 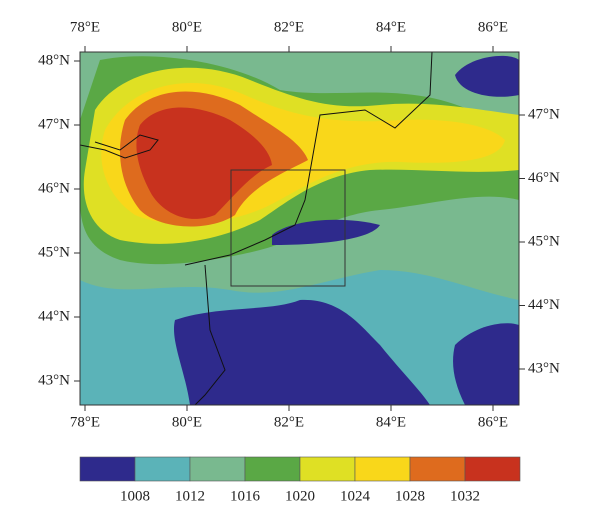 What do you see at coordinates (465, 496) in the screenshot?
I see `colorbar-label: 1032` at bounding box center [465, 496].